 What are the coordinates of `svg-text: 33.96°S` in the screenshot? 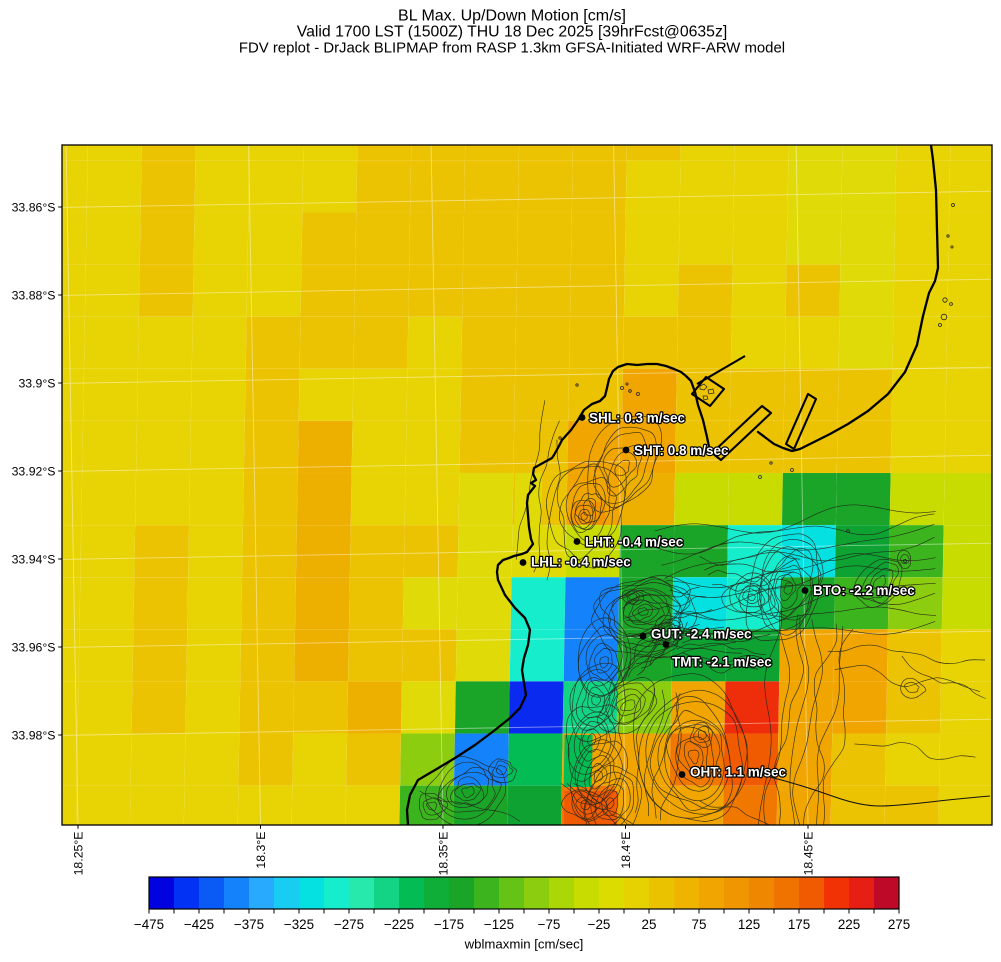 It's located at (34, 647).